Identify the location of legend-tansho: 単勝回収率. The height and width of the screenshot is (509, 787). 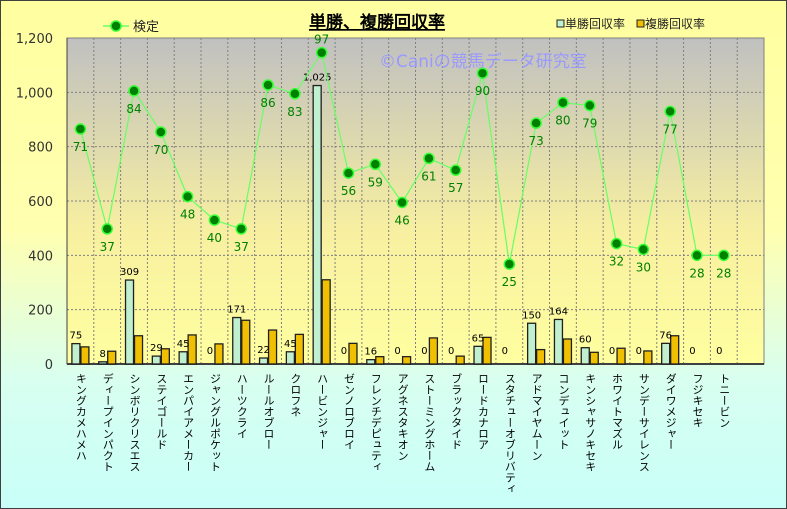
(595, 23).